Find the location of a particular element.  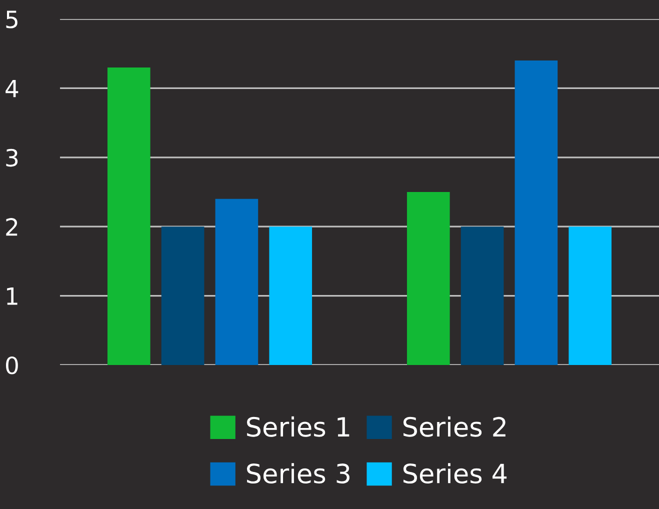

y-tick-label: 2 is located at coordinates (12, 227).